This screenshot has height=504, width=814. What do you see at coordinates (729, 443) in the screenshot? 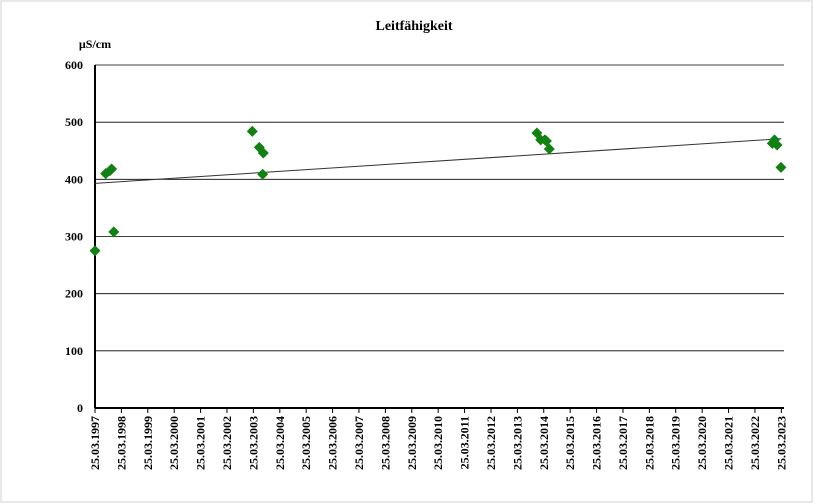
I see `x-tick-label: 25.03.2021` at bounding box center [729, 443].